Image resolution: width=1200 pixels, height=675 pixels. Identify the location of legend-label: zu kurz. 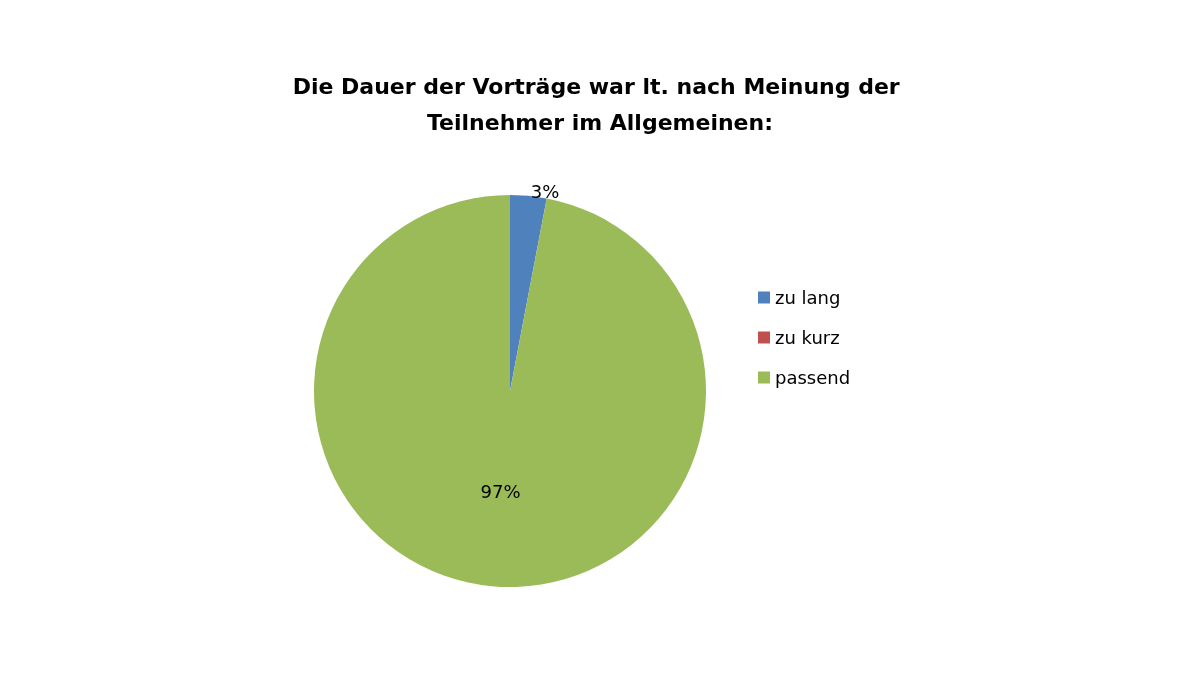
(807, 337).